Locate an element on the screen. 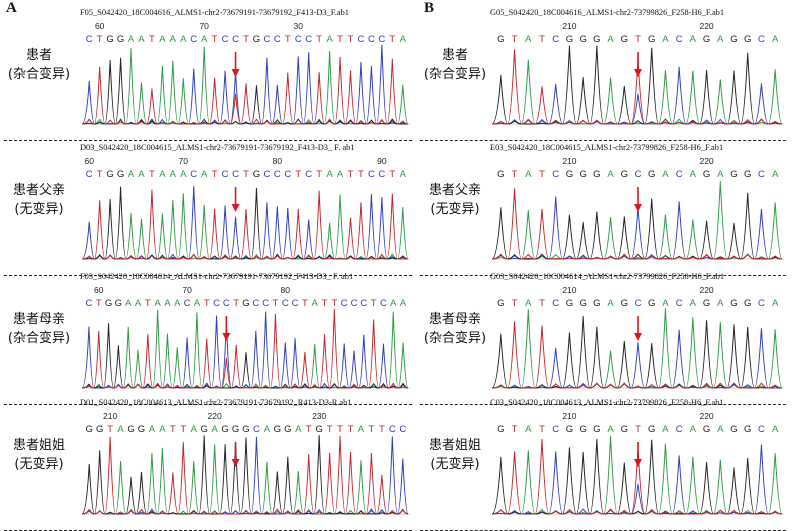  trace-A-channel is located at coordinates (637, 92).